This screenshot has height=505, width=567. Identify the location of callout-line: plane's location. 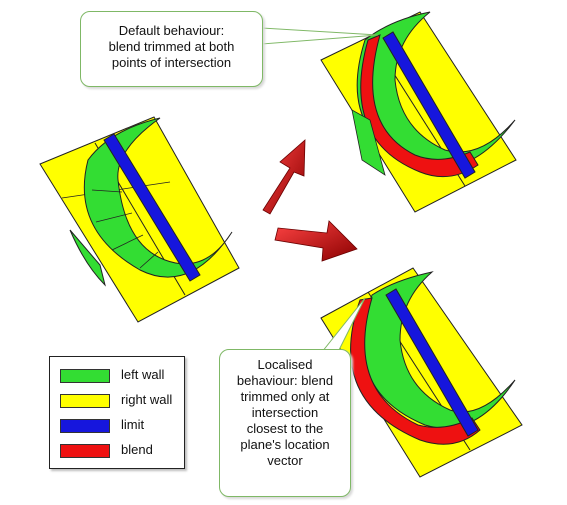
(285, 444).